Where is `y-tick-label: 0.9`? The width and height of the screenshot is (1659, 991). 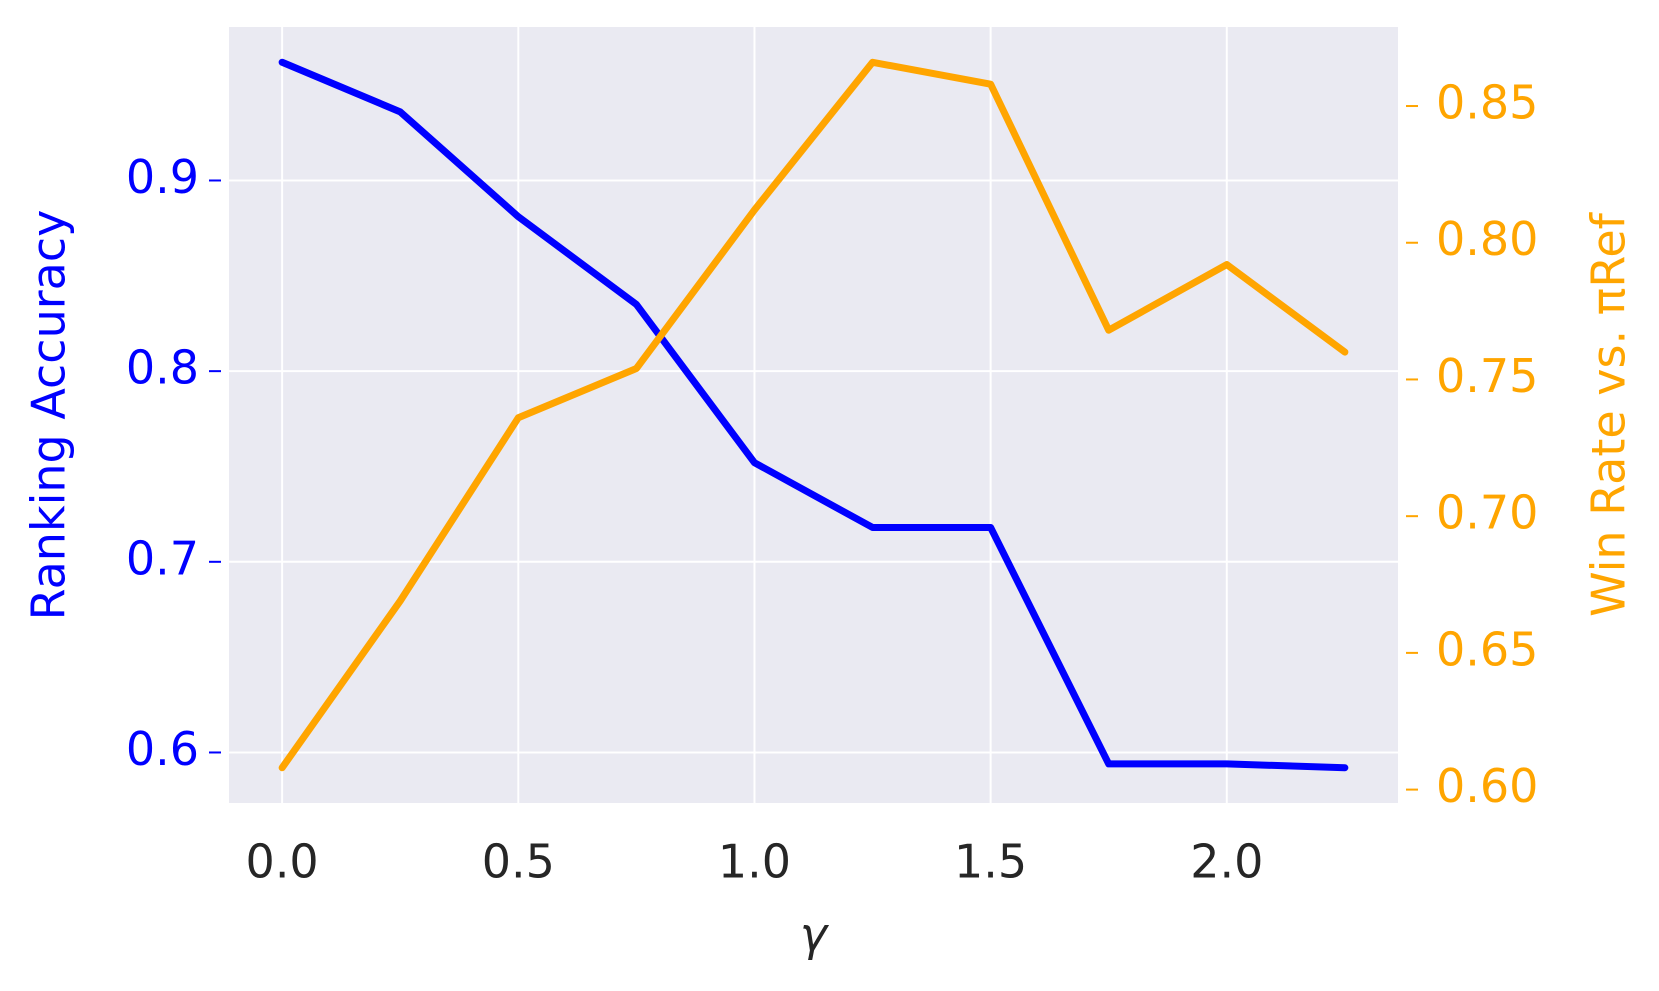
y-tick-label: 0.9 is located at coordinates (162, 177).